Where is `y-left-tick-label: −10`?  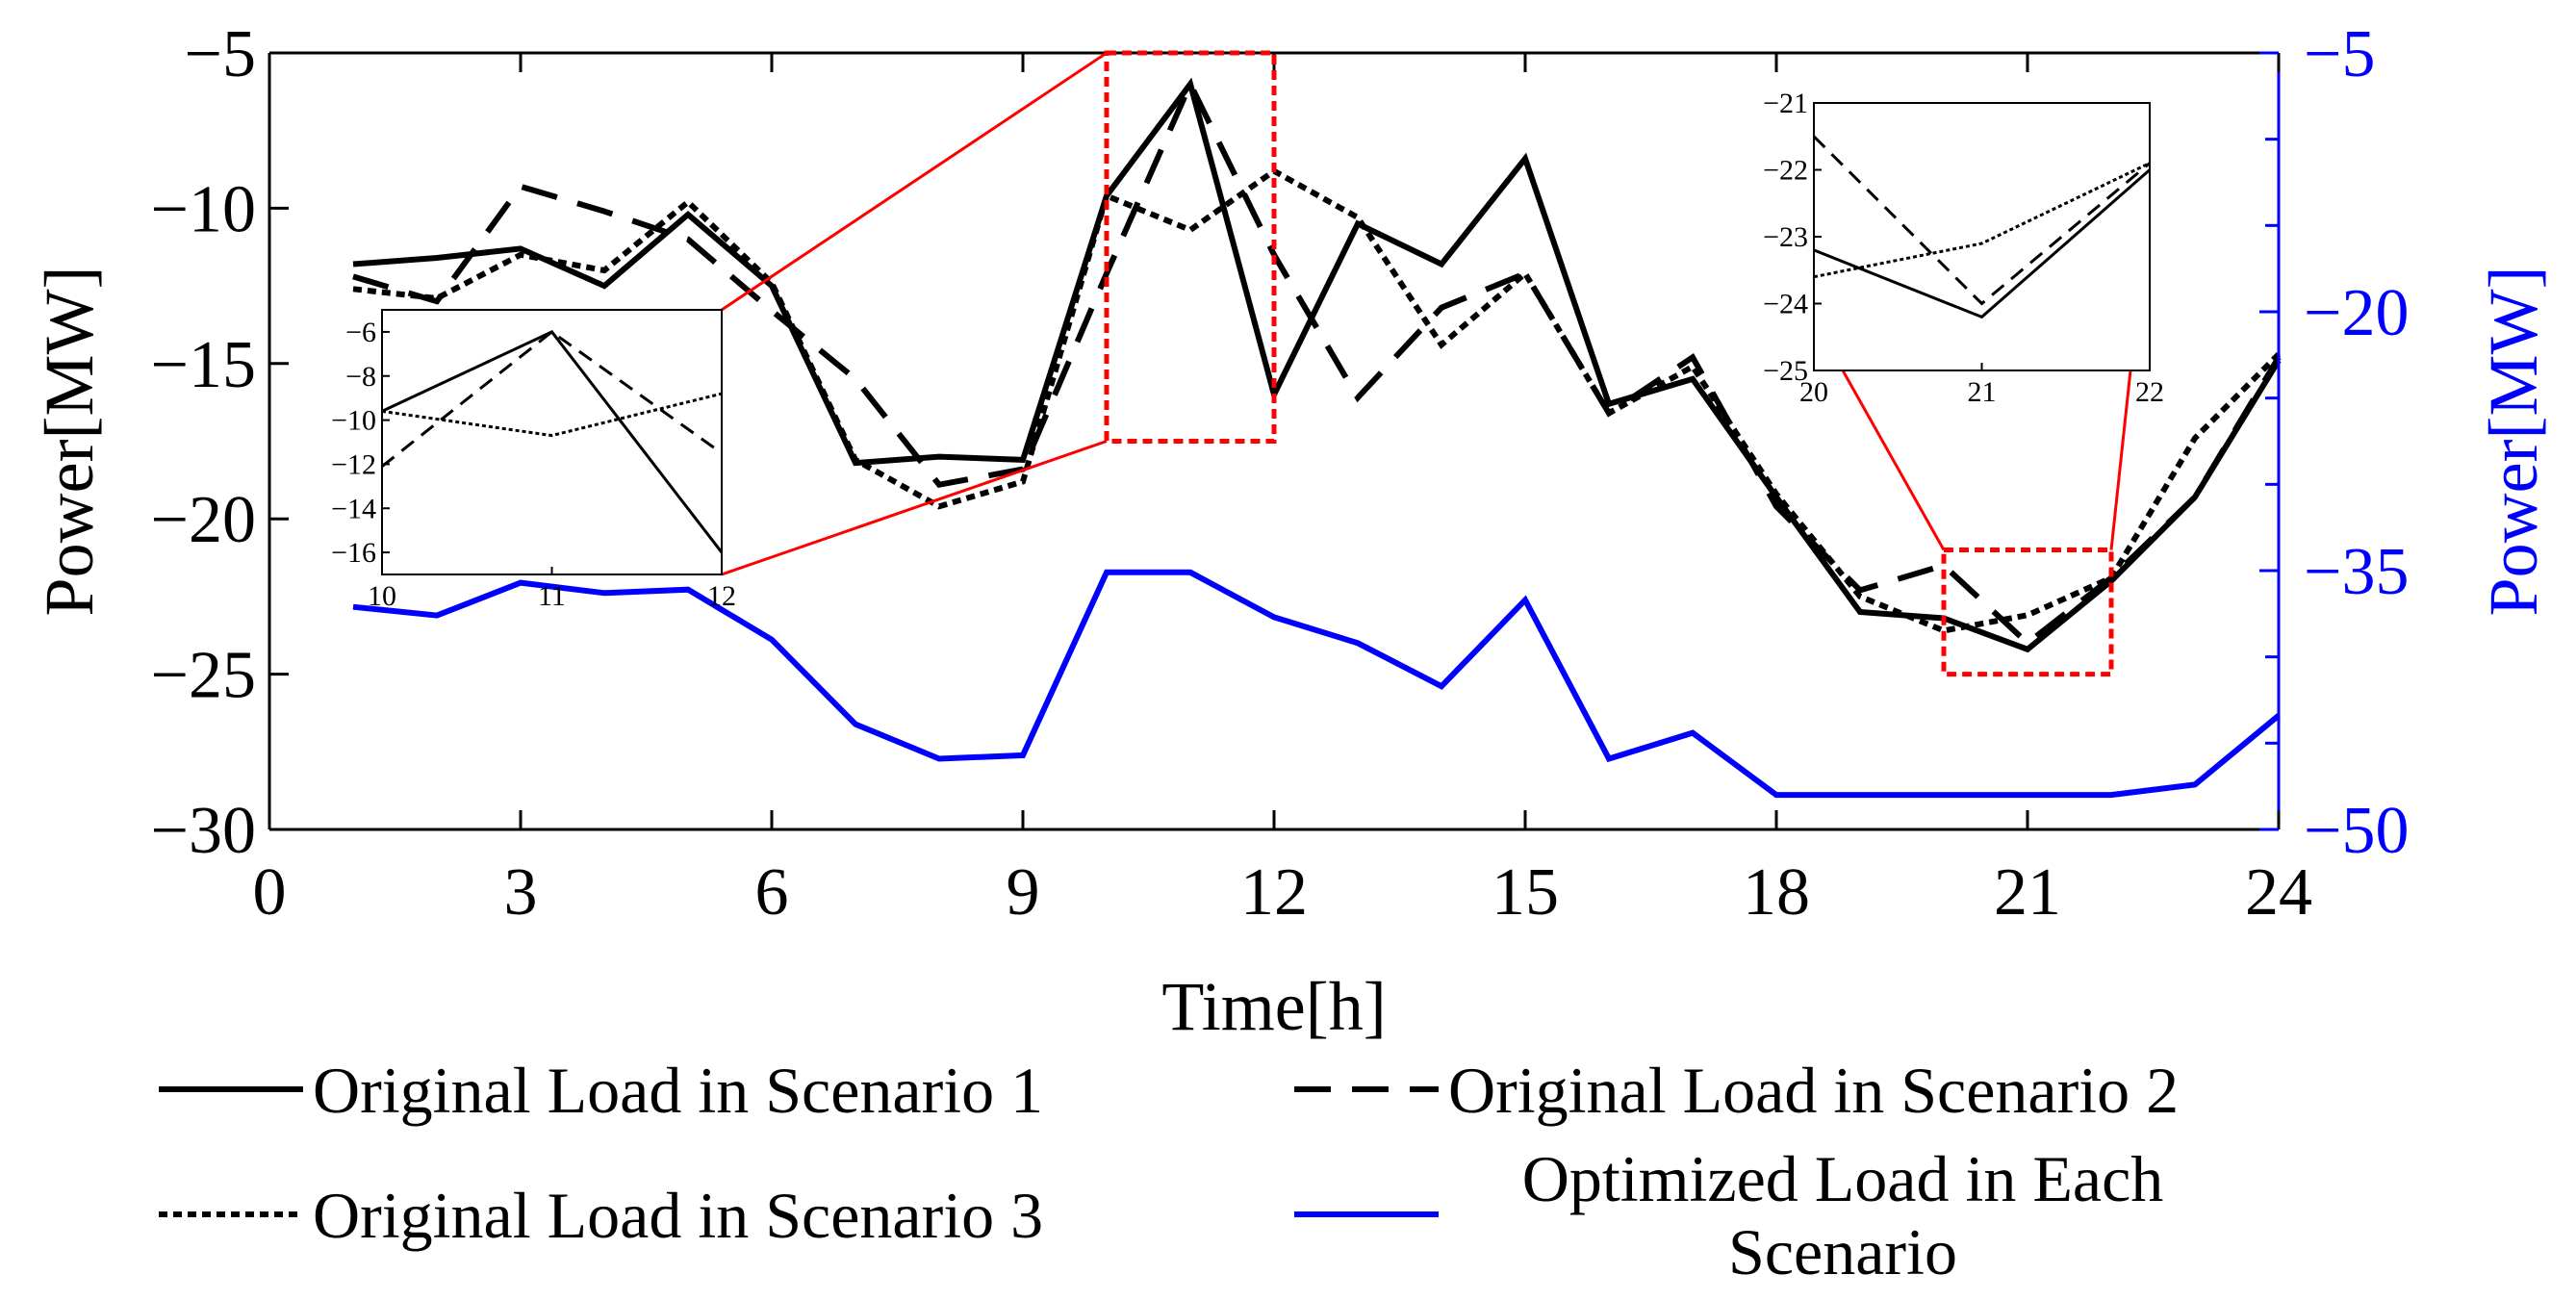
y-left-tick-label: −10 is located at coordinates (203, 209).